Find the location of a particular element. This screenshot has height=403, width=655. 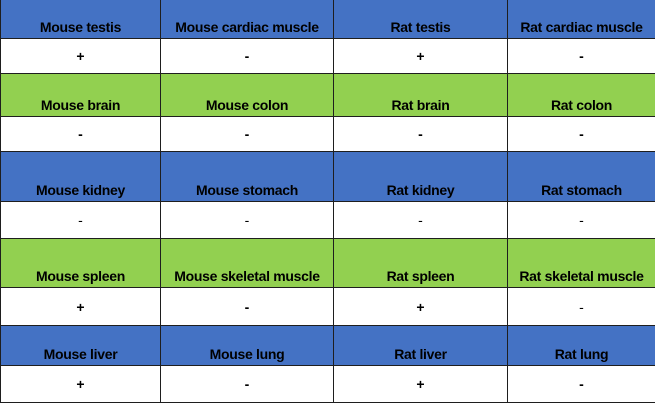

table-header-cell: Mouse spleen is located at coordinates (80, 263).